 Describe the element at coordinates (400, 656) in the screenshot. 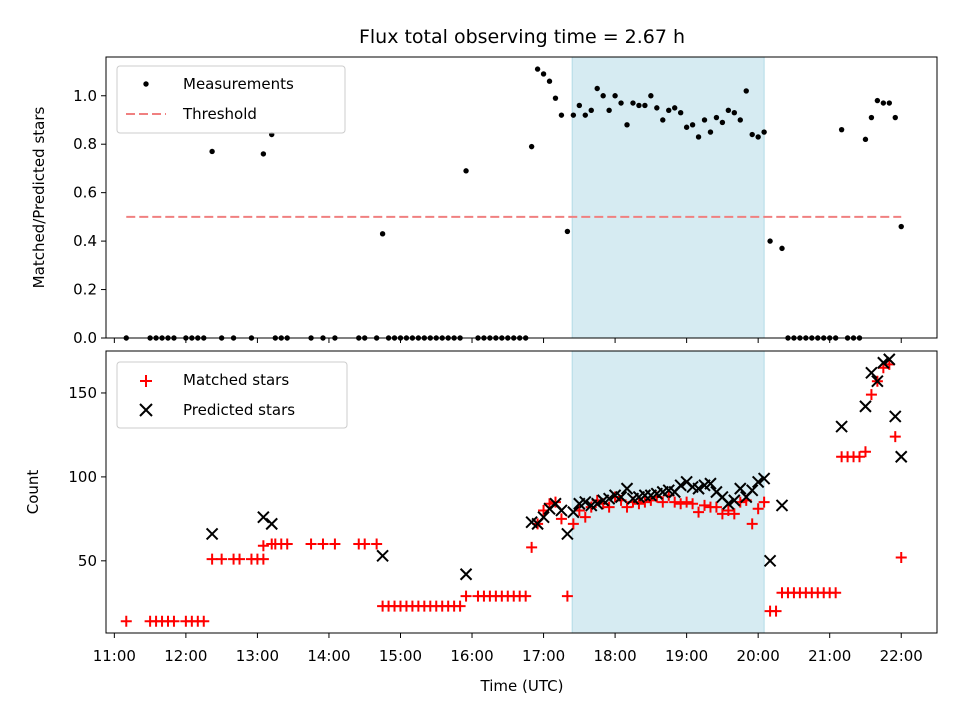

I see `x-tick-label: 15:00` at that location.